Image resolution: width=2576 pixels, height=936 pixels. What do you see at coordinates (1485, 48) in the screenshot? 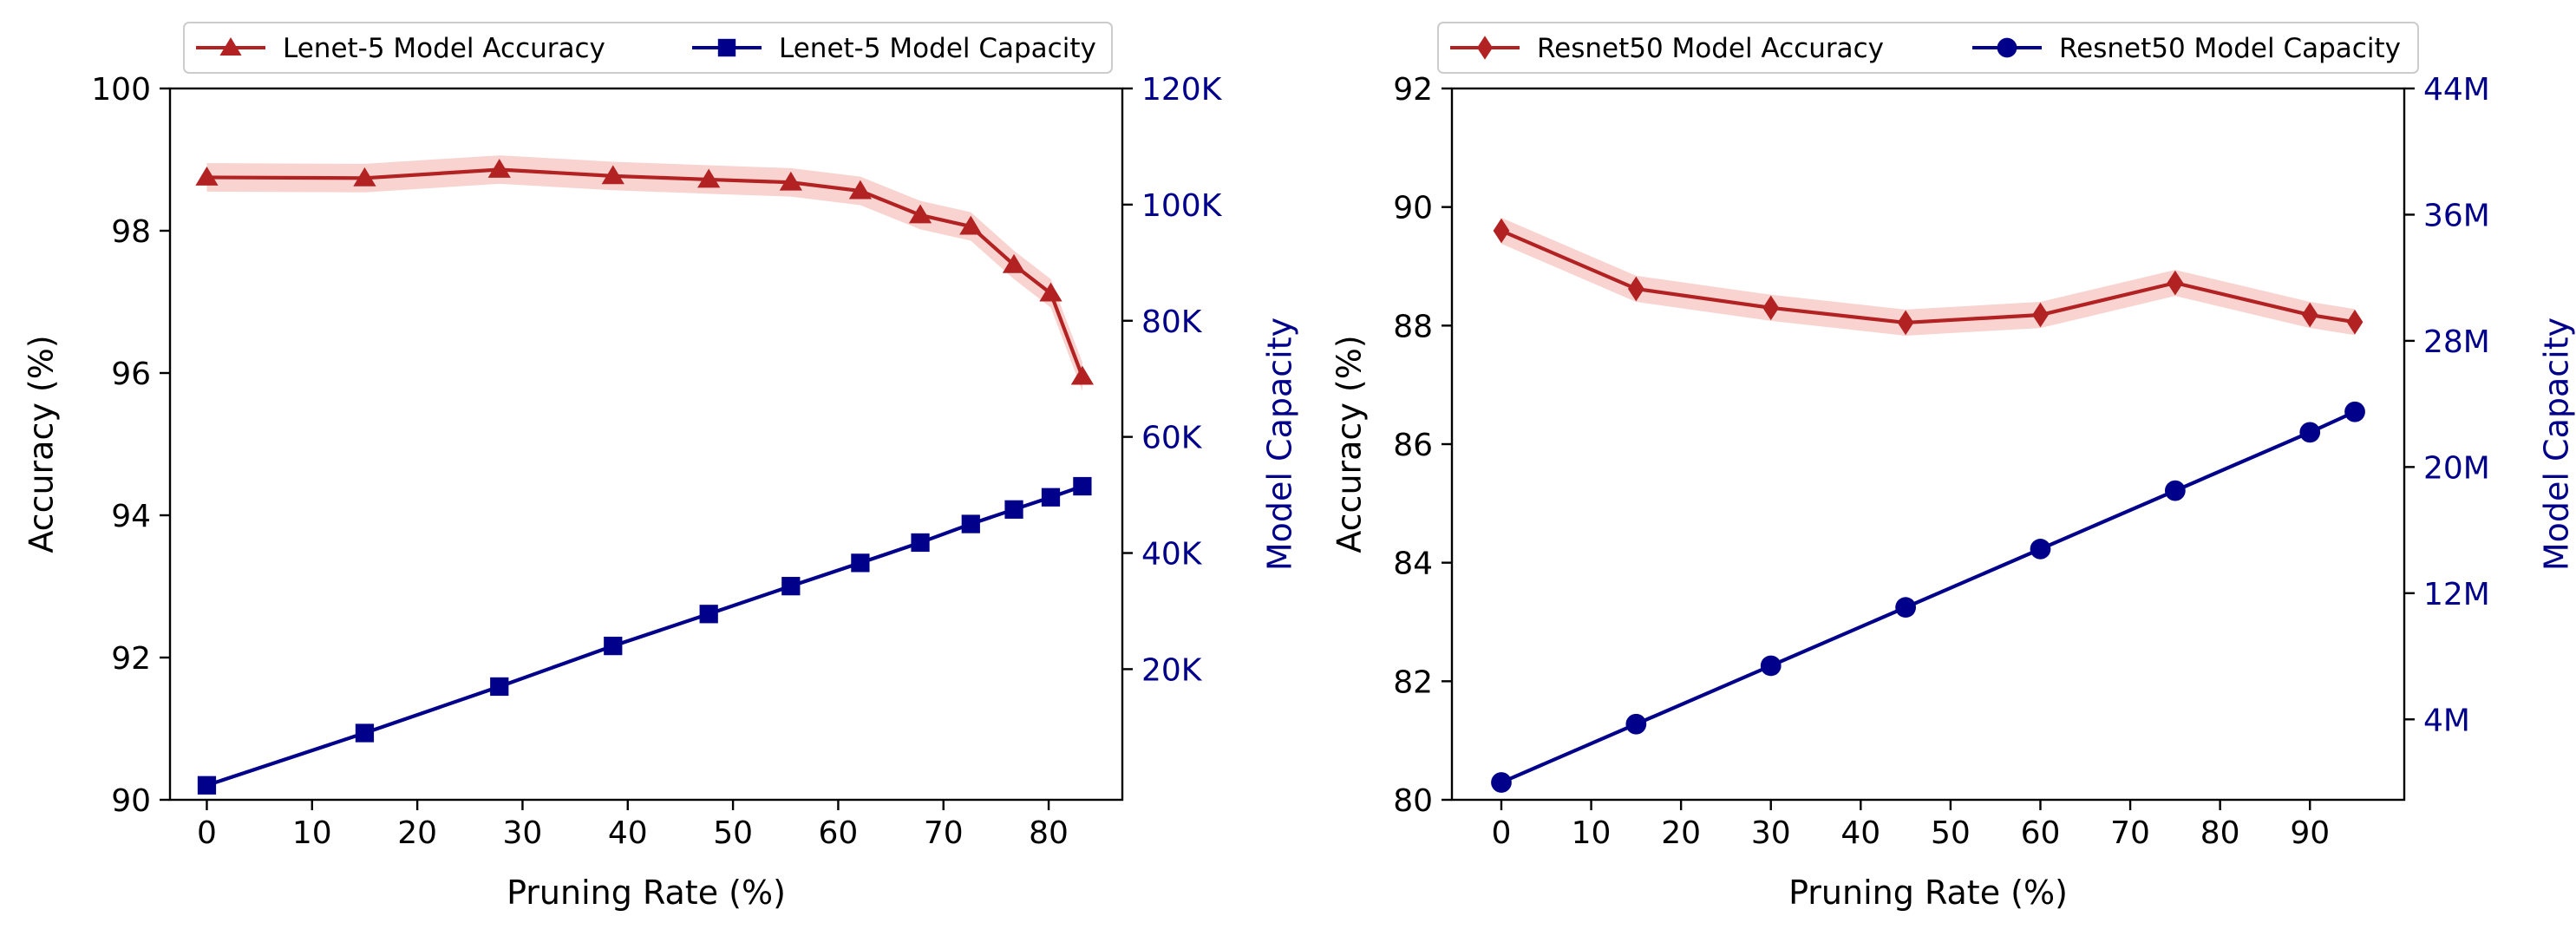
I see `legend-diamond-marker` at bounding box center [1485, 48].